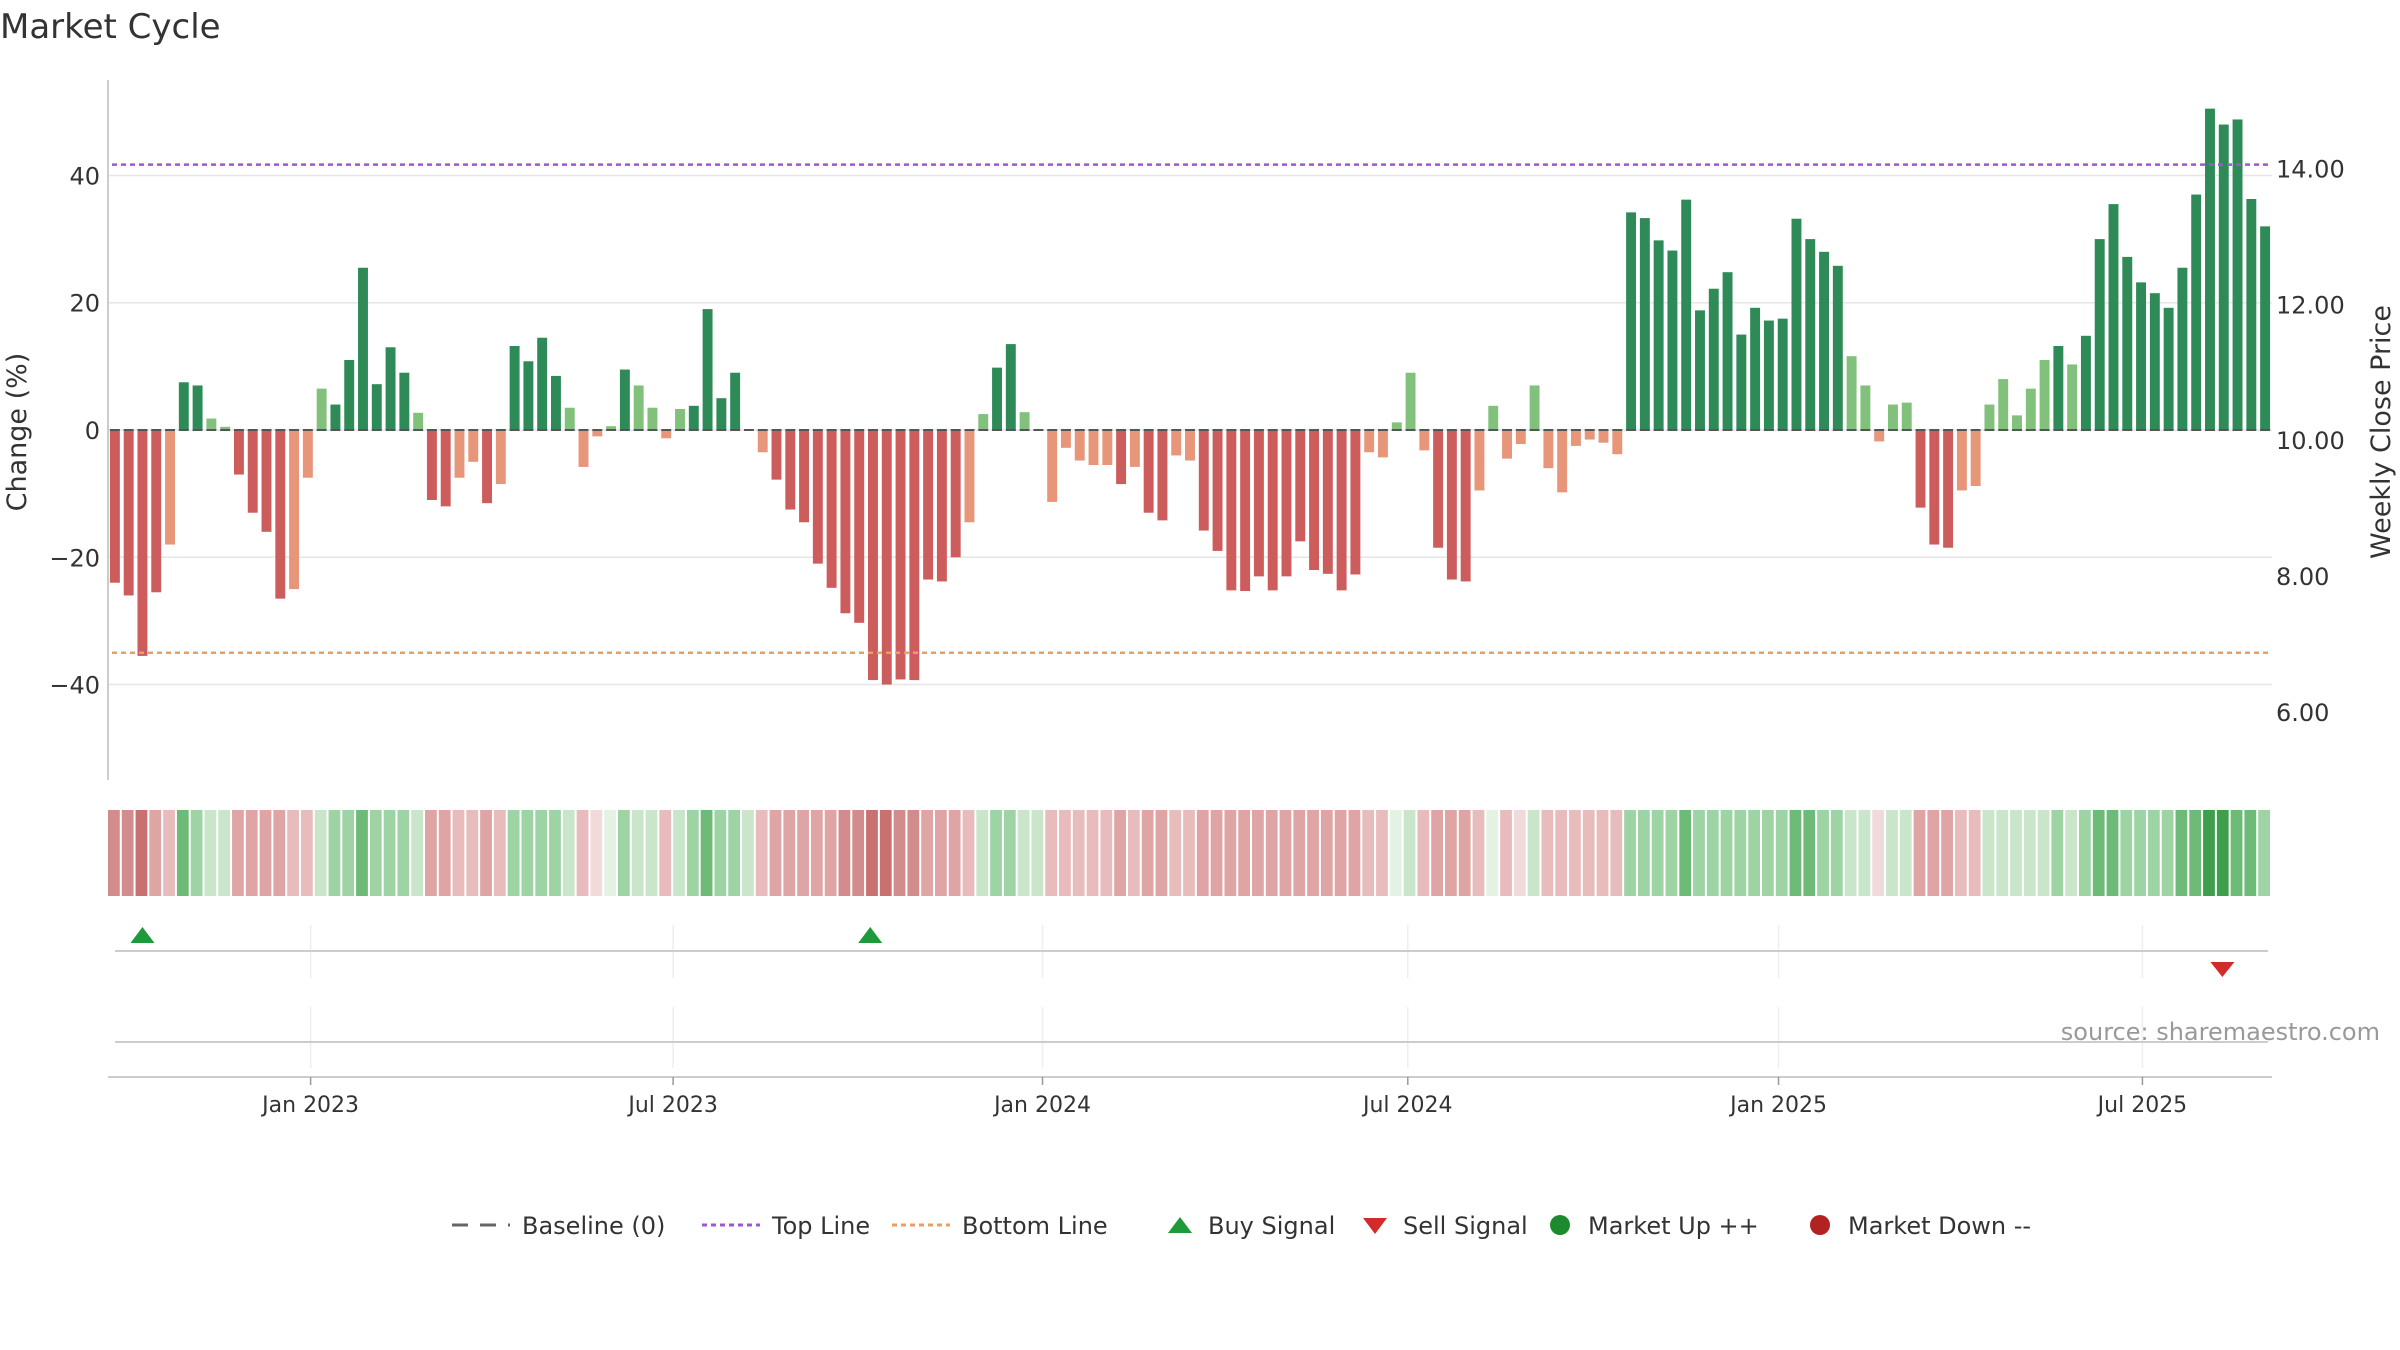  Describe the element at coordinates (1407, 1105) in the screenshot. I see `x-tick-label: Jul 2024` at that location.